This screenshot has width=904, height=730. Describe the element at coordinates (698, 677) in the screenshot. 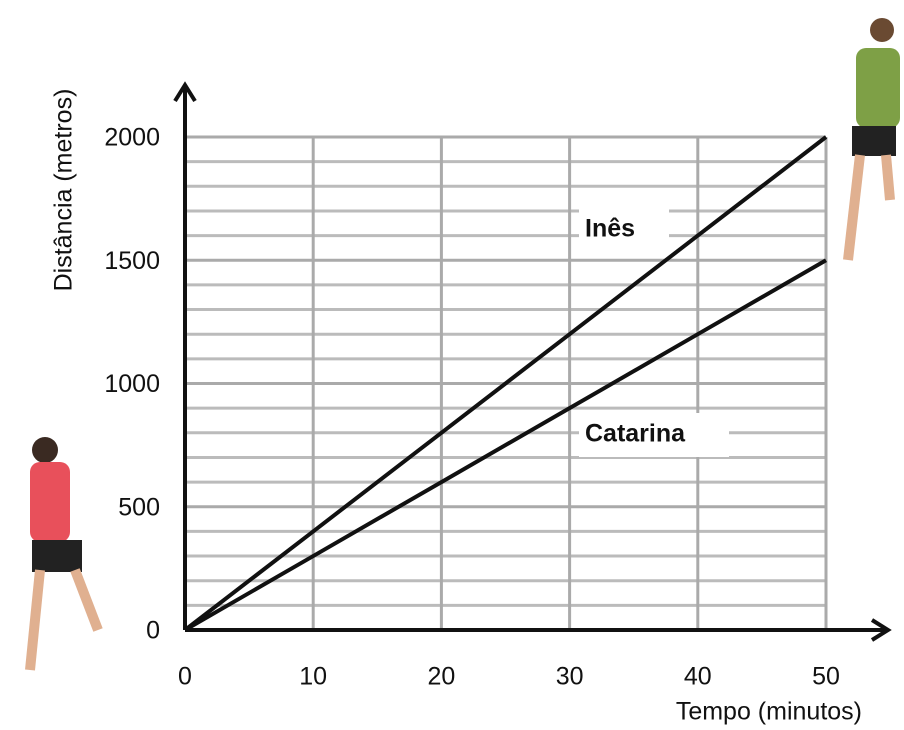

I see `x-tick-label: 40` at that location.